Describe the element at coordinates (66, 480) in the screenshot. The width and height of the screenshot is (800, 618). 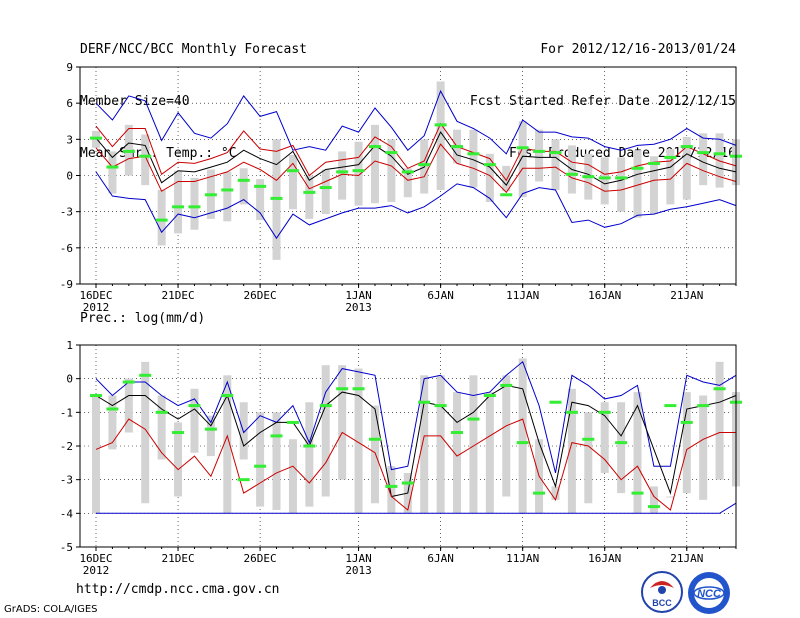
I see `y-tick-label: -3` at that location.